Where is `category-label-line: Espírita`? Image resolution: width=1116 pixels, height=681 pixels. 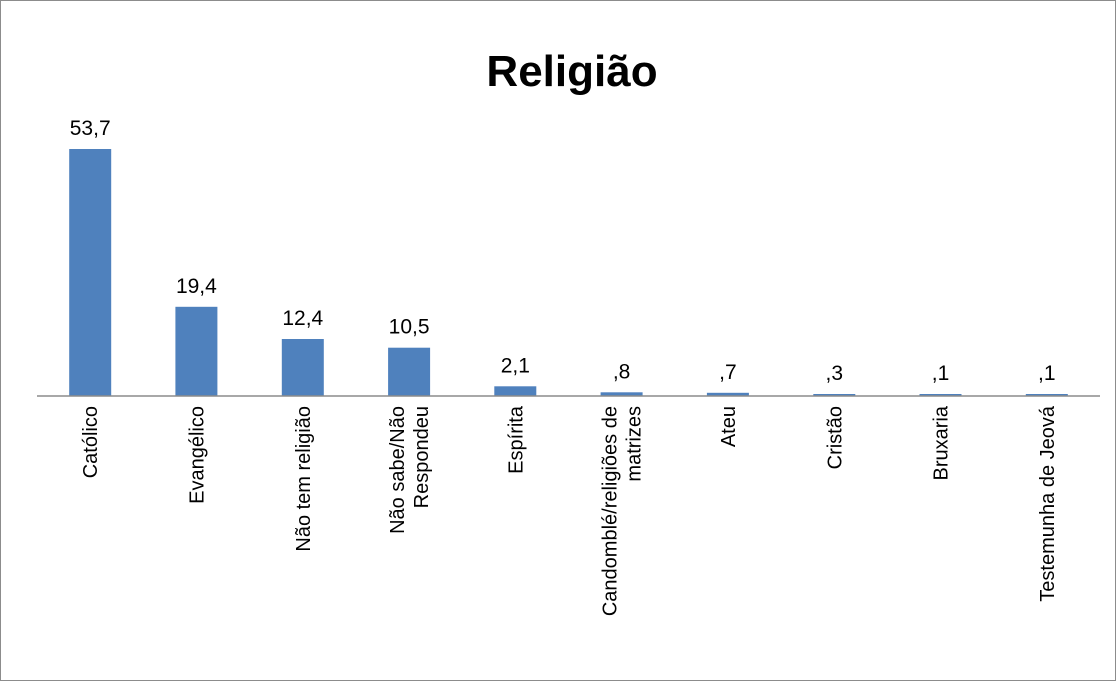 category-label-line: Espírita is located at coordinates (516, 439).